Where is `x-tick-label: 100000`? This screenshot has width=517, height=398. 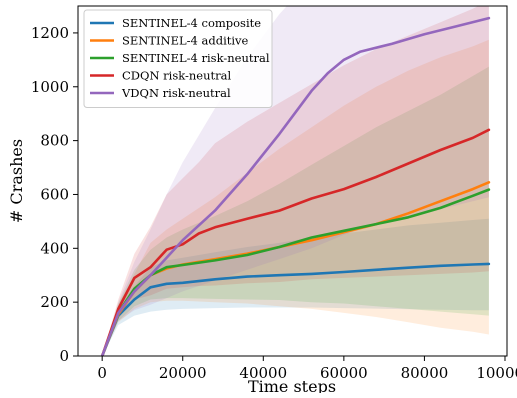
x-tick-label: 100000 is located at coordinates (496, 373).